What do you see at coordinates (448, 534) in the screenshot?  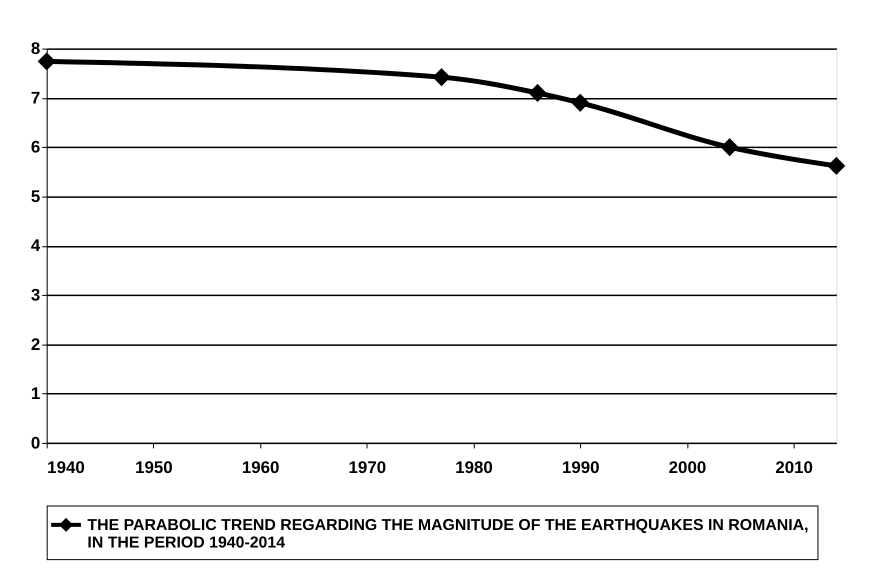 I see `legend-label: THE PARABOLIC TREND REGARDING THE MAGNITUDE OF THE EARTHQUAKES IN ROMANIA, IN THE PERIOD 1940-2014` at bounding box center [448, 534].